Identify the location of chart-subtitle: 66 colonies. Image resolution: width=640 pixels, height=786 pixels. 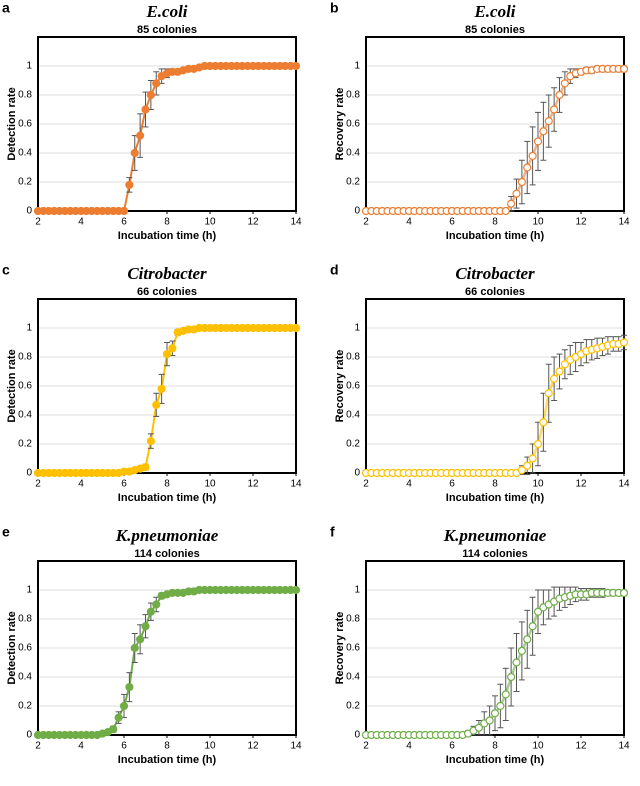
(167, 292).